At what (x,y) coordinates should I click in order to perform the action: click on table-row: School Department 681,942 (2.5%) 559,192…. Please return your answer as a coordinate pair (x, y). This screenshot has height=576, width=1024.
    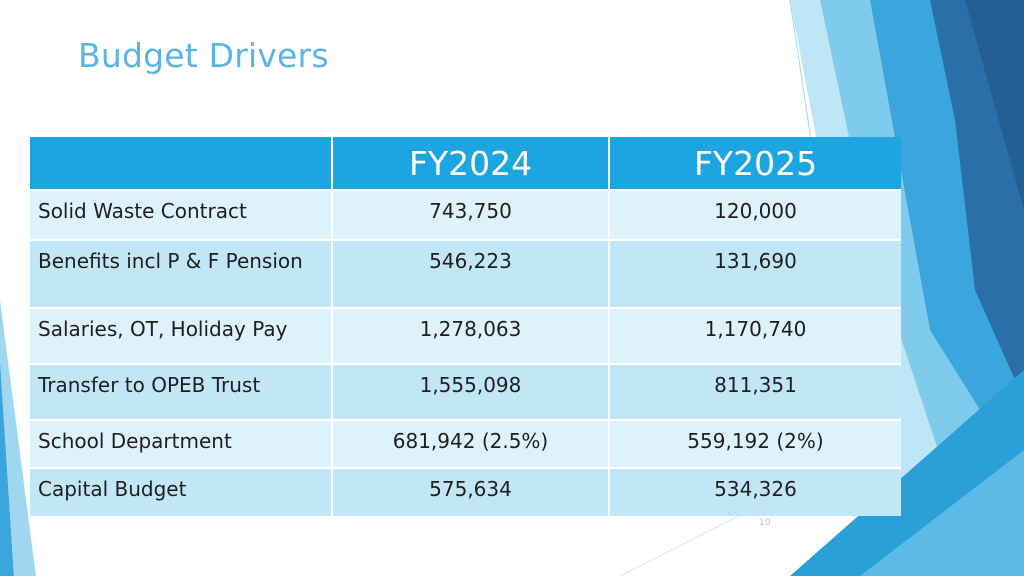
    Looking at the image, I should click on (465, 443).